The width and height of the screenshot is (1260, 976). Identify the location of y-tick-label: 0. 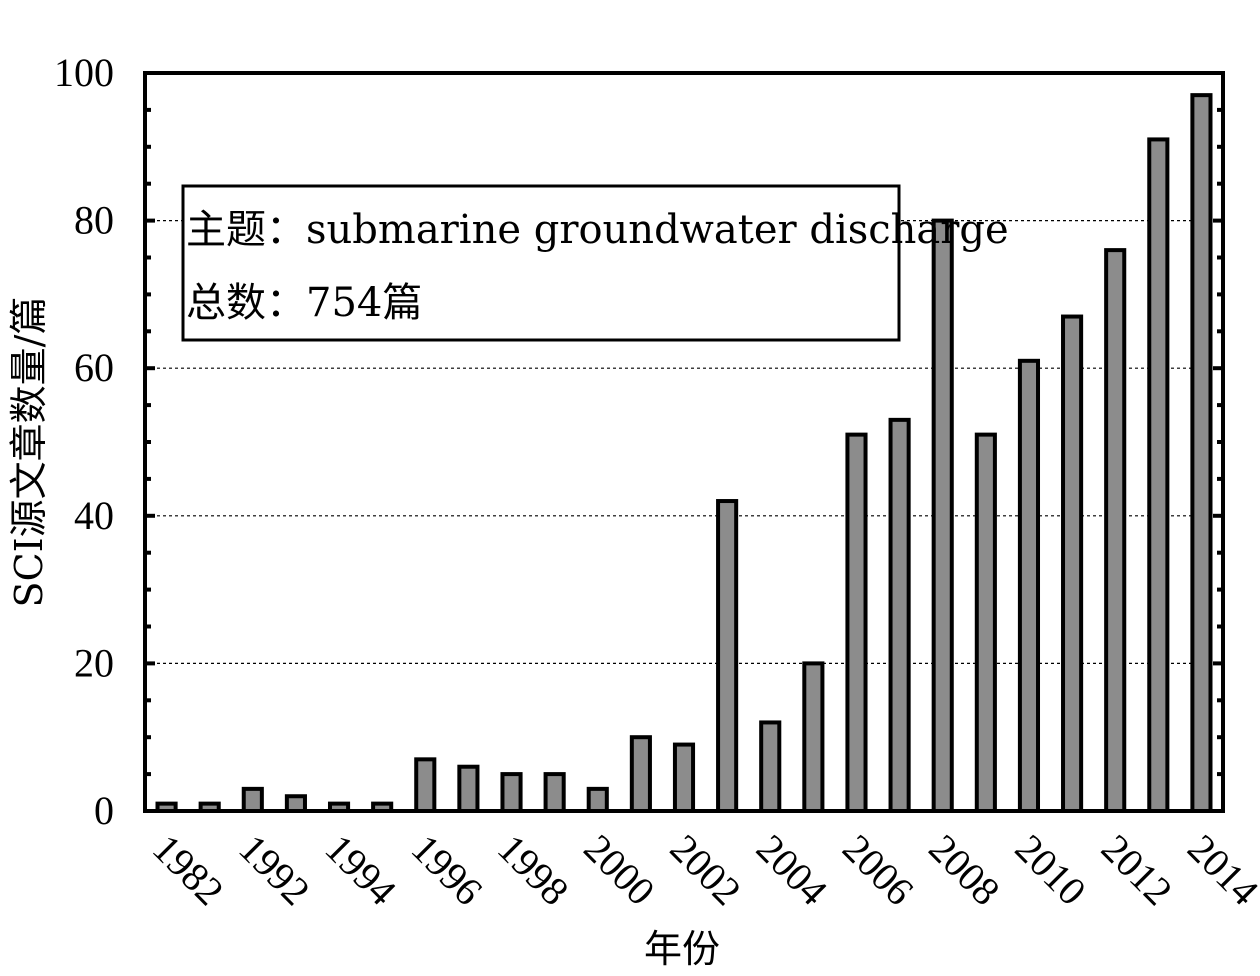
(104, 810).